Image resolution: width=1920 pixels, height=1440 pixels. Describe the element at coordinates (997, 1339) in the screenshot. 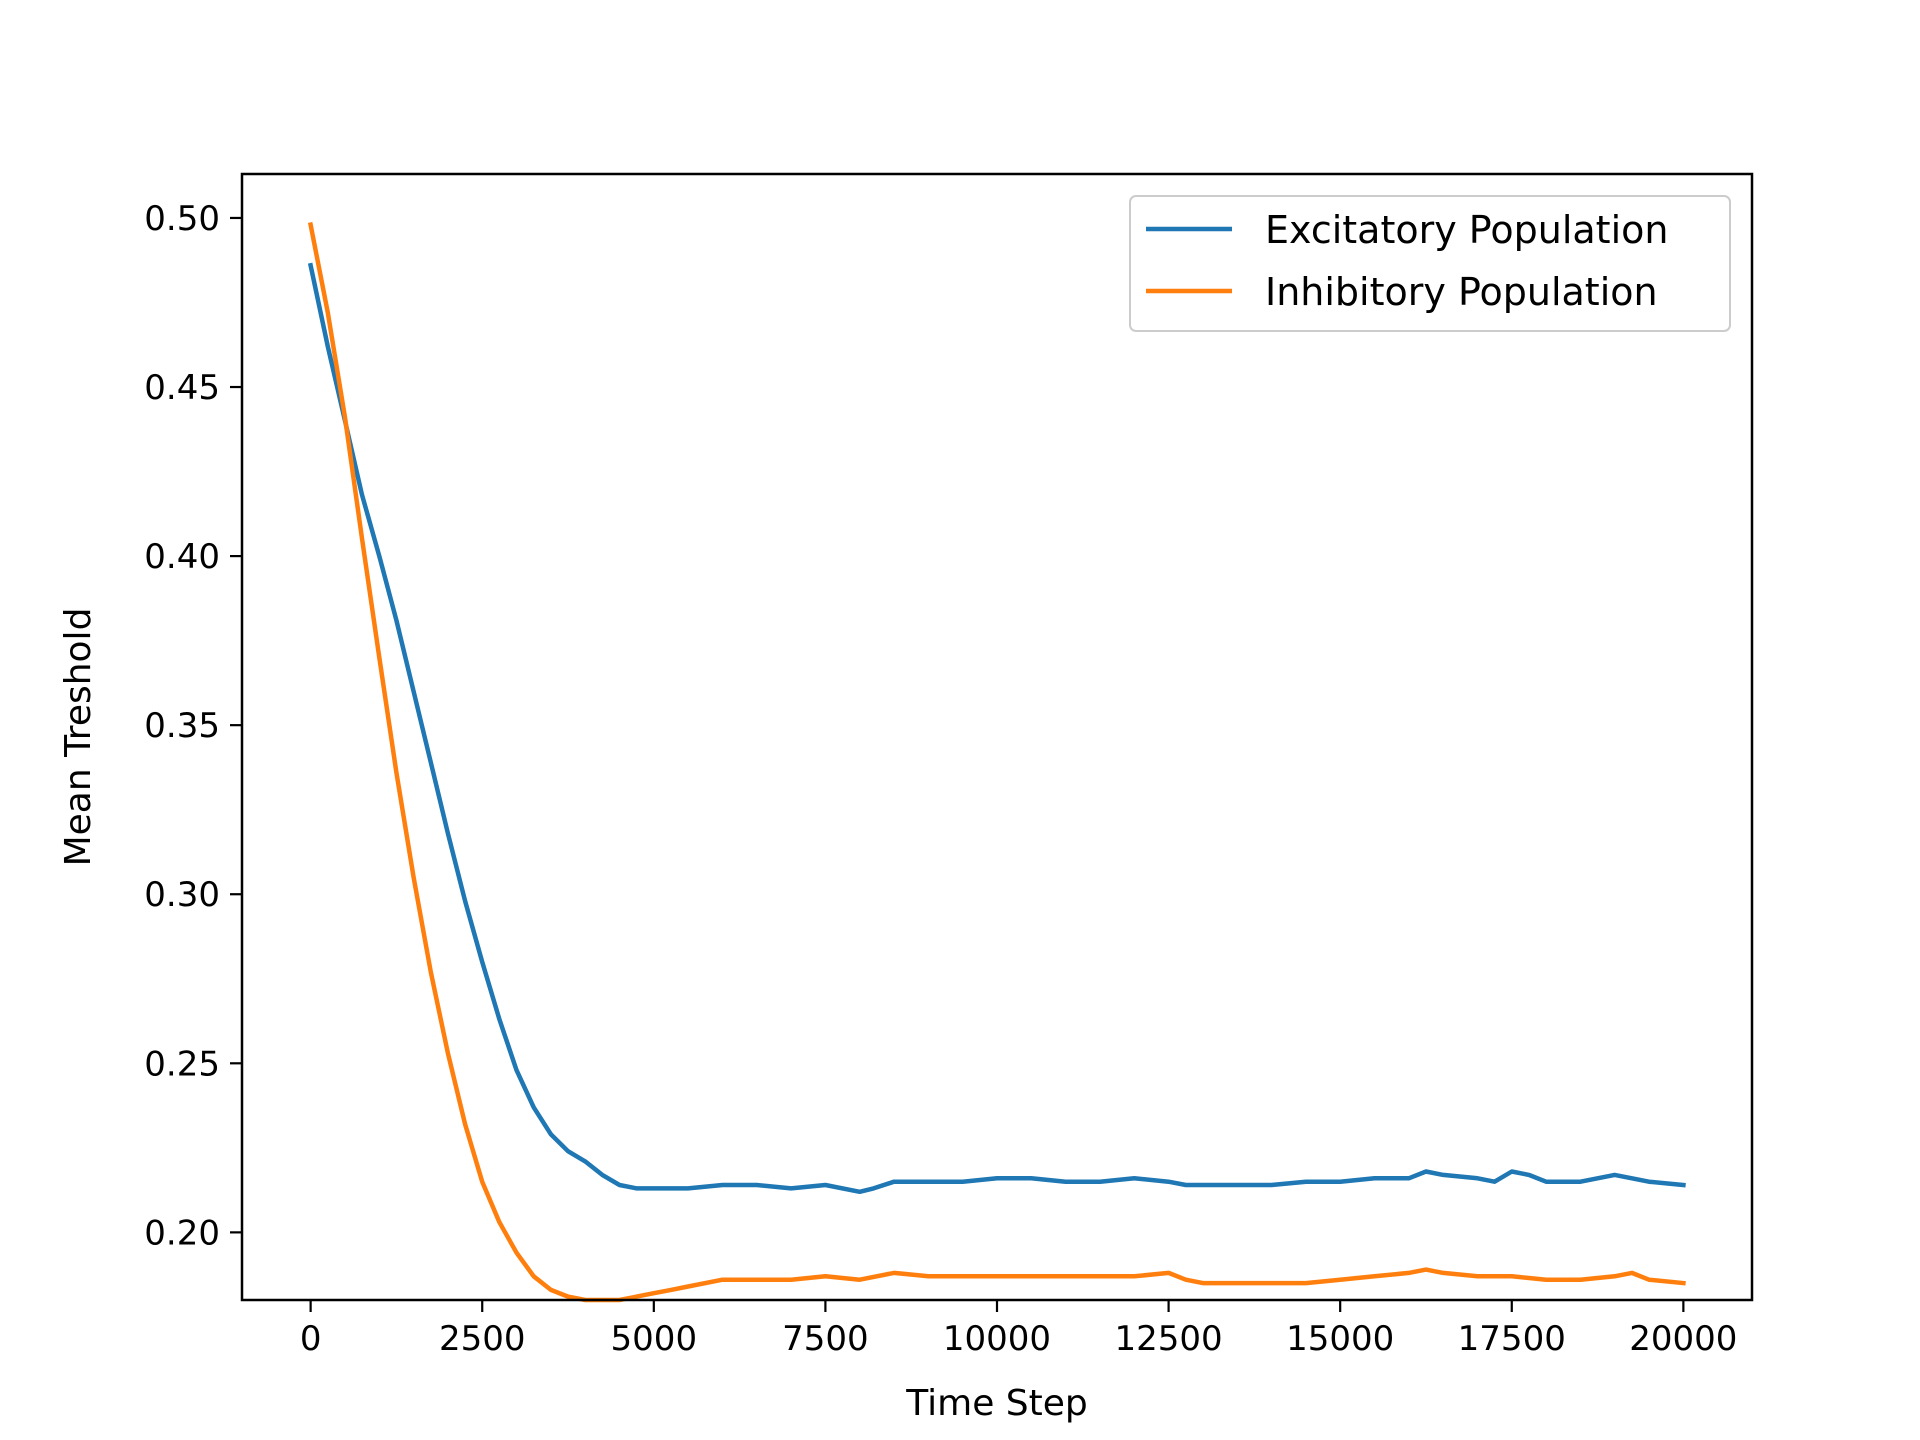

I see `x-tick-label: 10000` at that location.